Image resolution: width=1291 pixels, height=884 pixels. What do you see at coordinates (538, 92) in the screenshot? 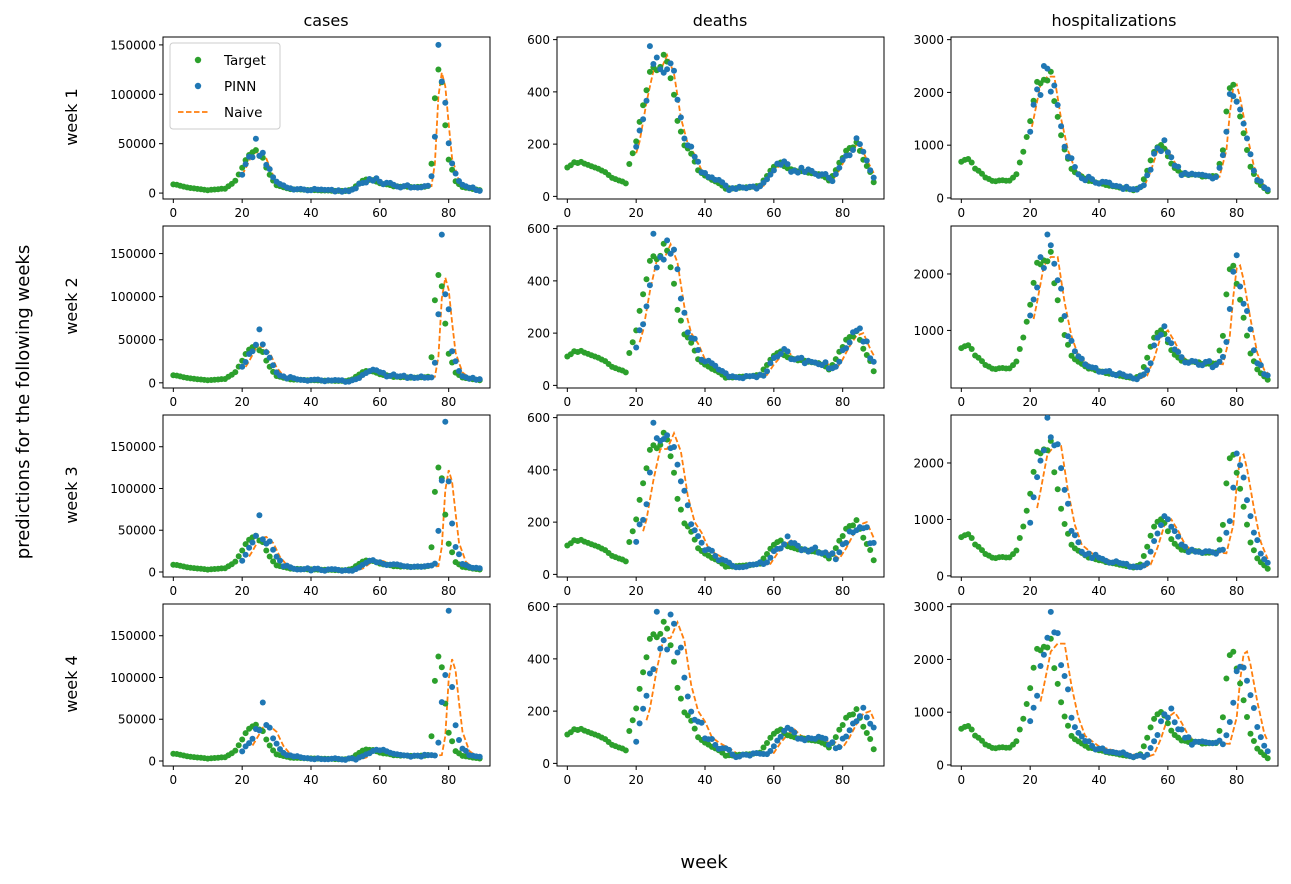
I see `y-tick-label: 400` at bounding box center [538, 92].